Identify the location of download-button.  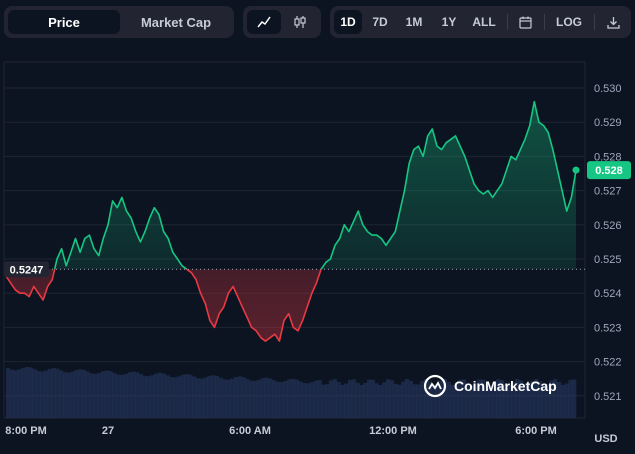
(613, 22).